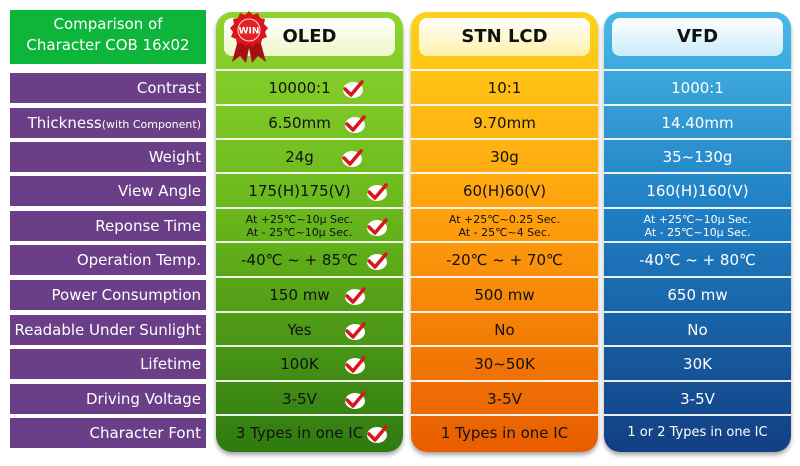 The width and height of the screenshot is (800, 466). I want to click on row-label-operation-temp: Operation Temp., so click(108, 260).